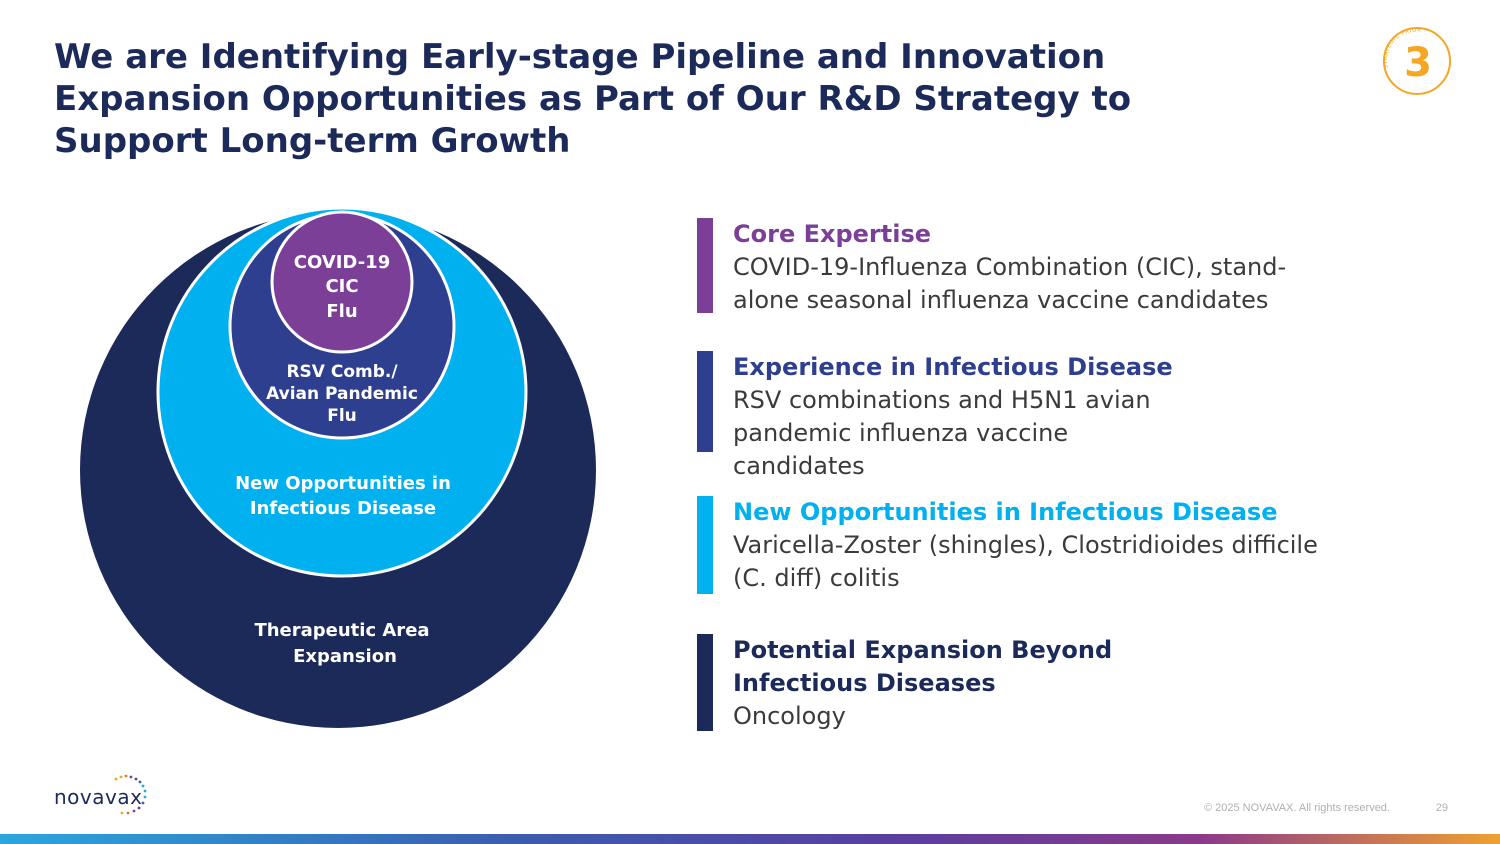  I want to click on label-core: Flu, so click(341, 311).